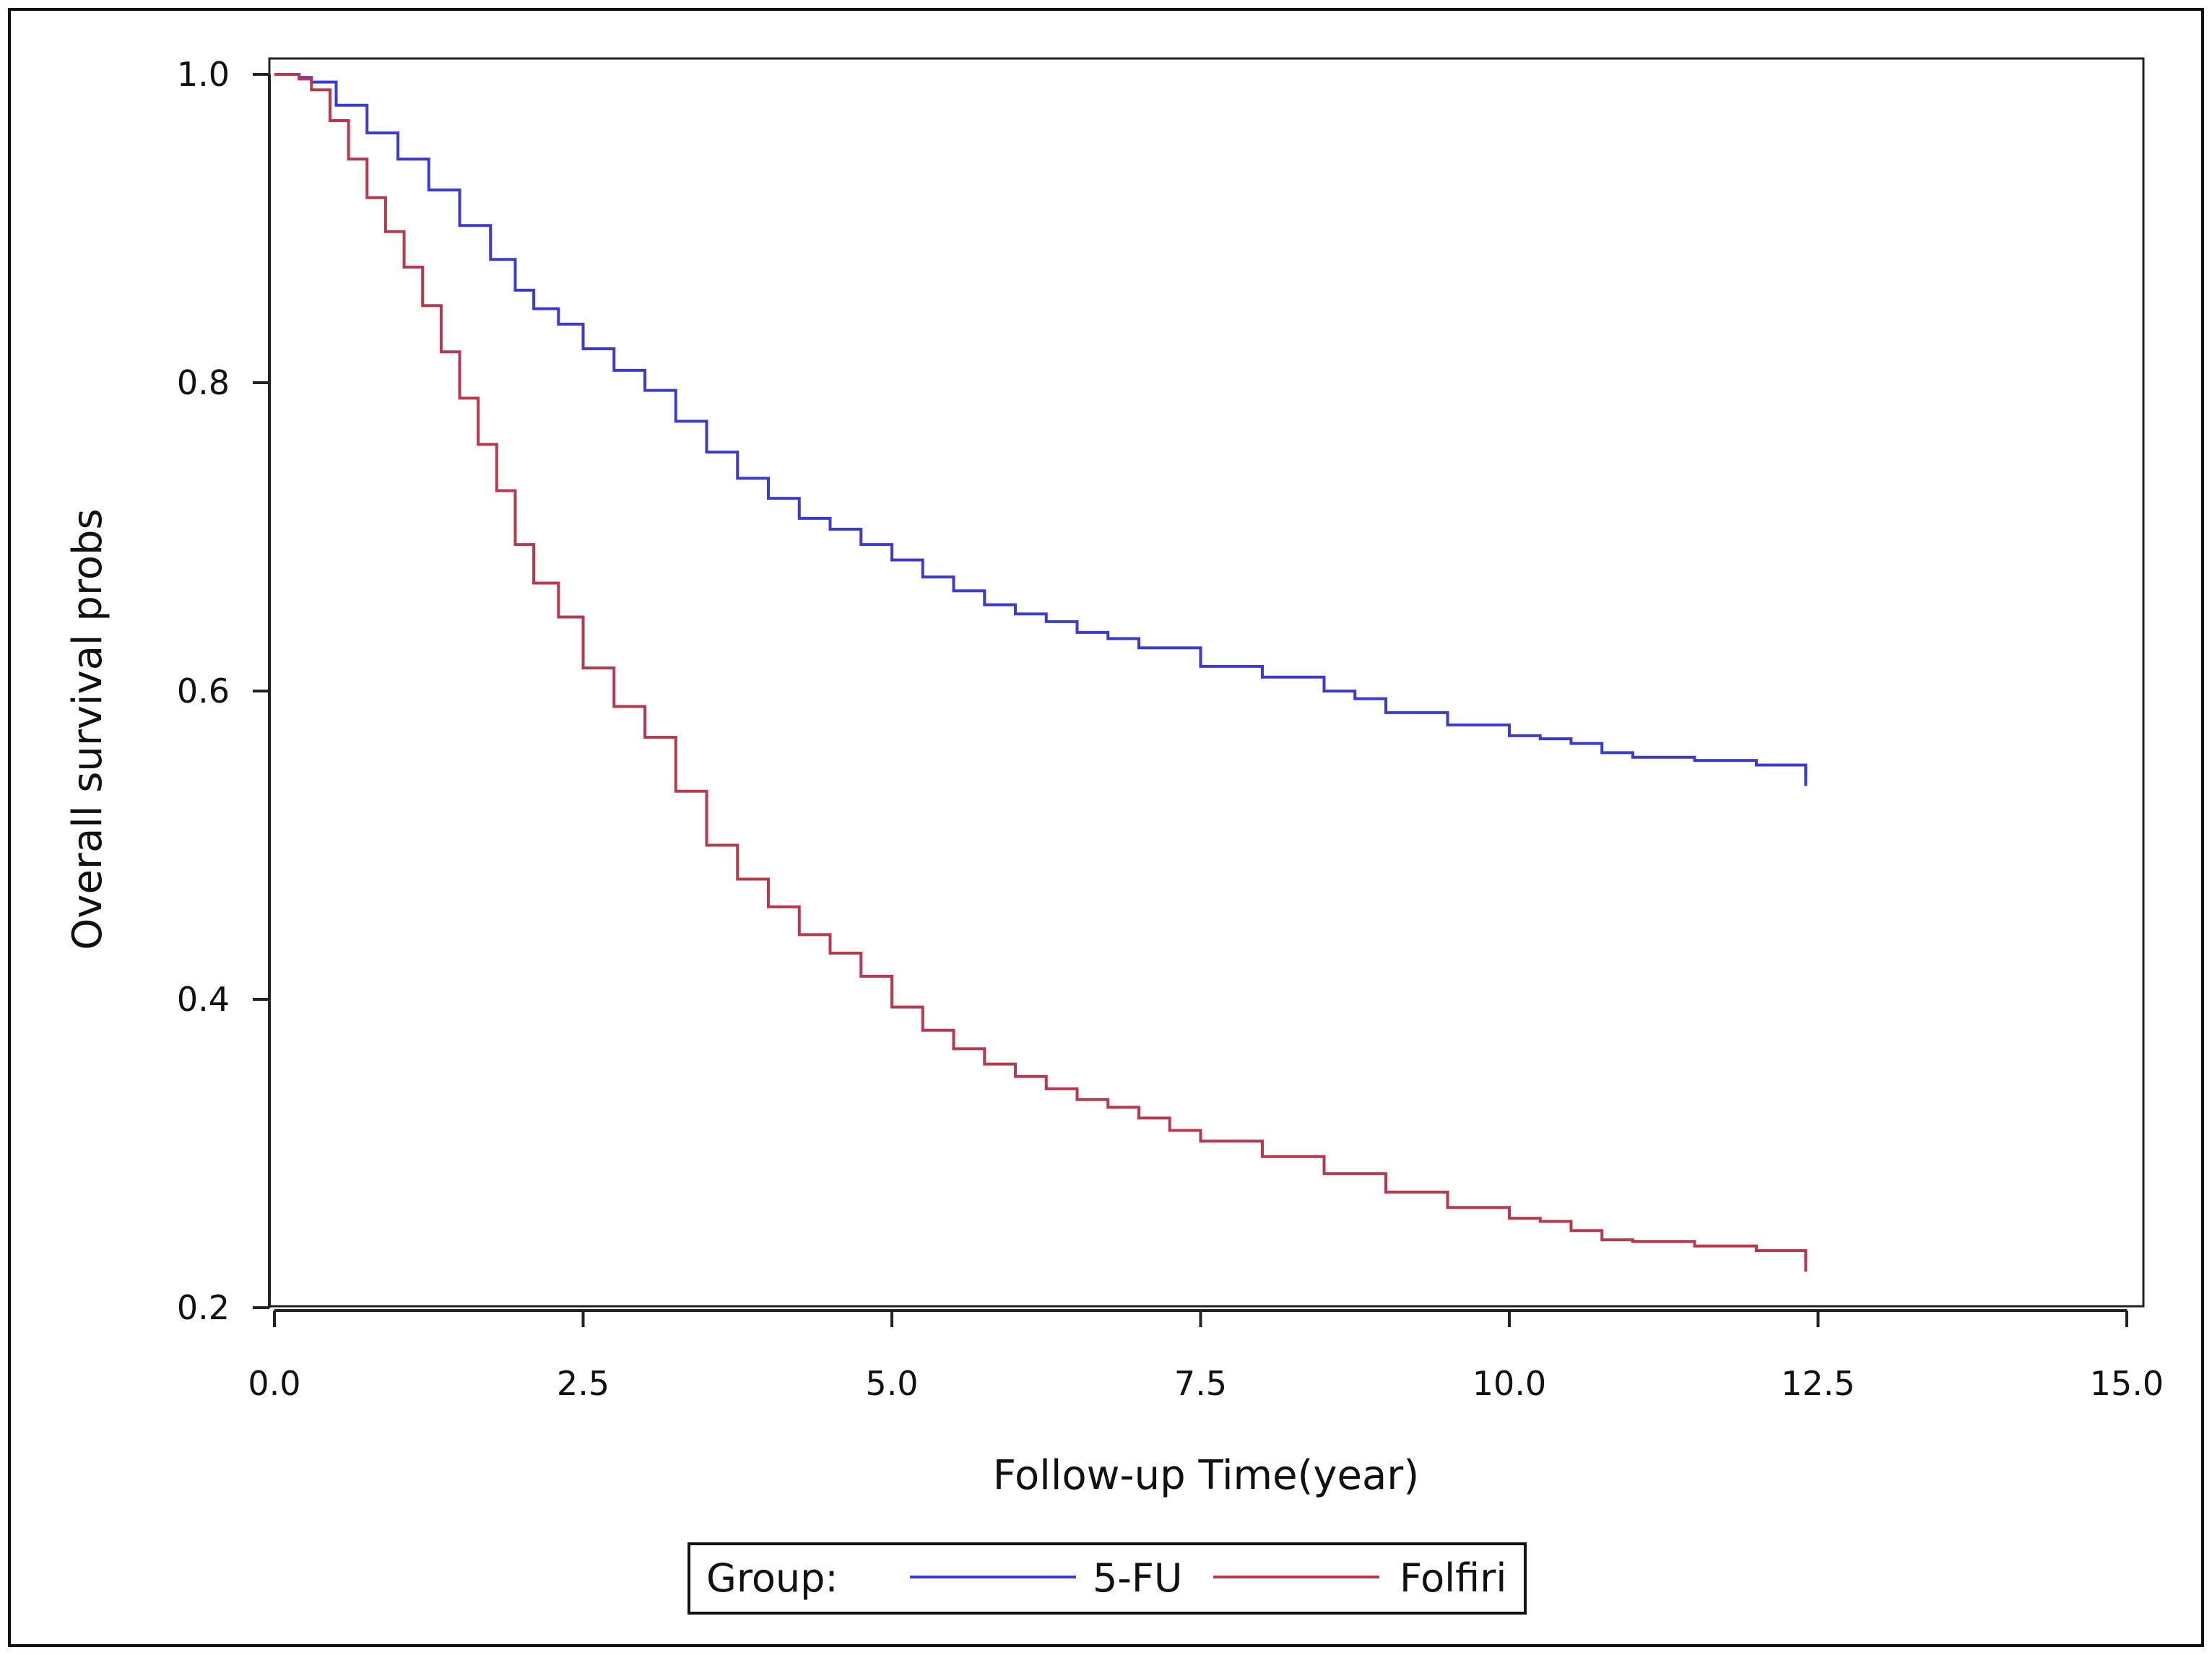  Describe the element at coordinates (88, 729) in the screenshot. I see `y-axis-title: Overall survival probs` at that location.